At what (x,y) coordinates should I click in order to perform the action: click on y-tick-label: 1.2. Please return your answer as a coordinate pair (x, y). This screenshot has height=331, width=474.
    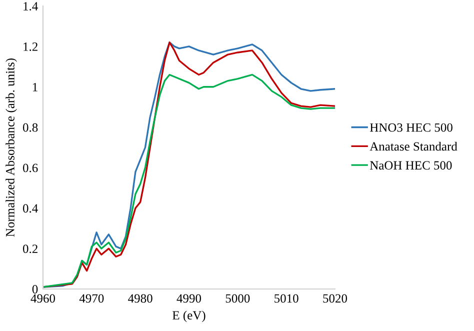
    Looking at the image, I should click on (31, 46).